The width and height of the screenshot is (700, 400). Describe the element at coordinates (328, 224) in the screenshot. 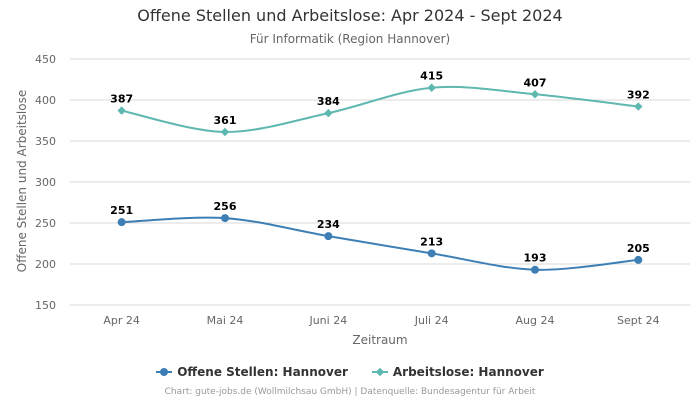

I see `data-label: 234` at that location.